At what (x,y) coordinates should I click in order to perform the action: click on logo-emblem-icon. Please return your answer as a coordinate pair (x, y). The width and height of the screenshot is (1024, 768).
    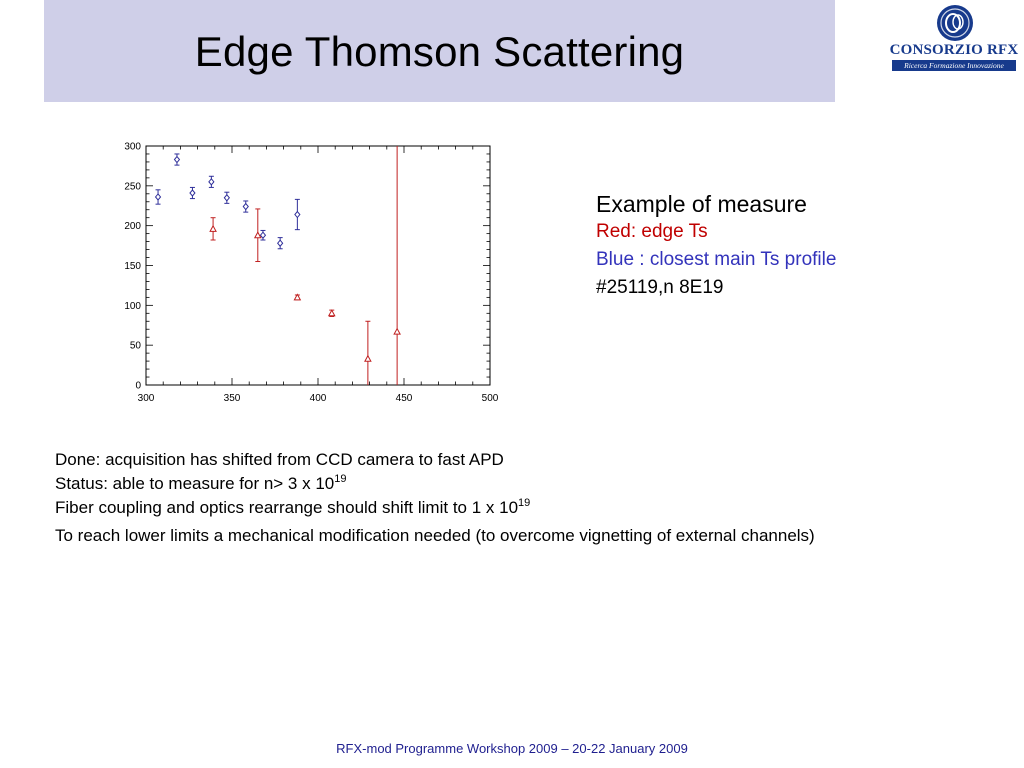
    Looking at the image, I should click on (955, 23).